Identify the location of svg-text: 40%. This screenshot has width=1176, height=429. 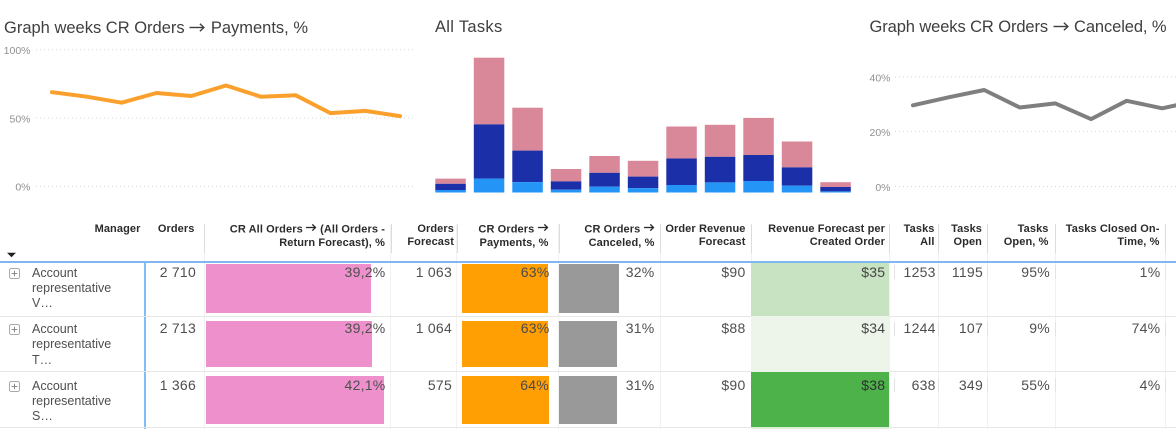
(879, 78).